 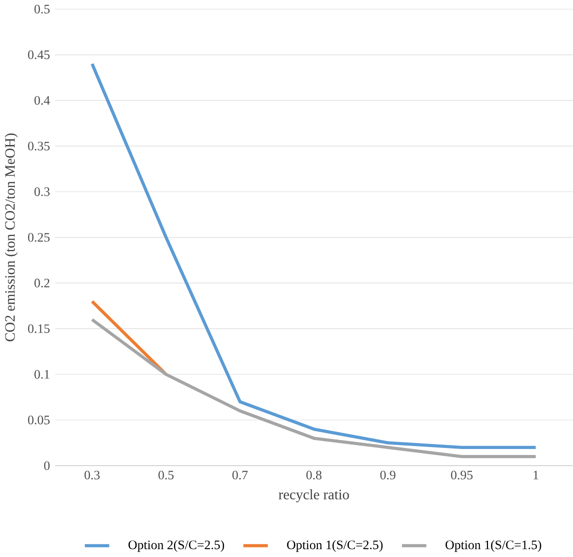 What do you see at coordinates (42, 9) in the screenshot?
I see `y-tick-label: 0.5` at bounding box center [42, 9].